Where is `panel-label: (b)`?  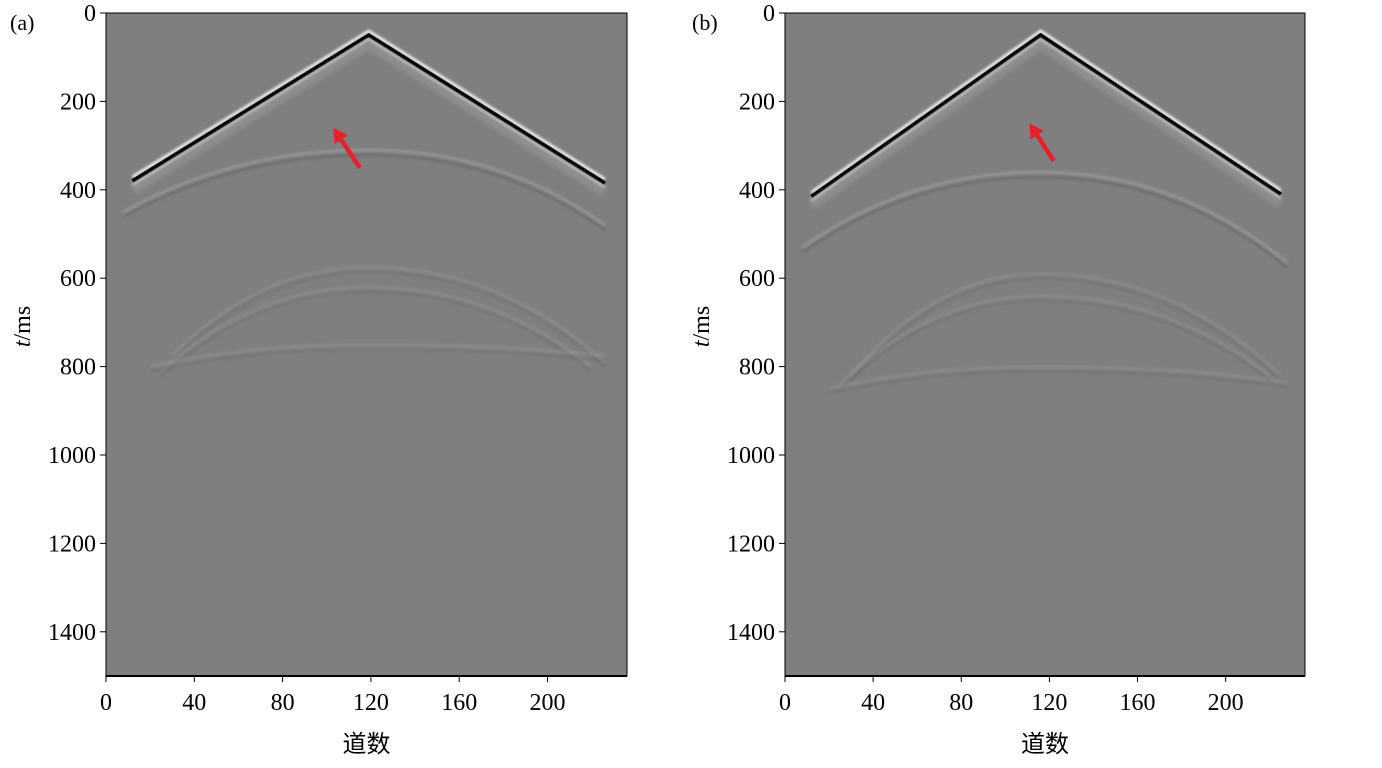
panel-label: (b) is located at coordinates (705, 22).